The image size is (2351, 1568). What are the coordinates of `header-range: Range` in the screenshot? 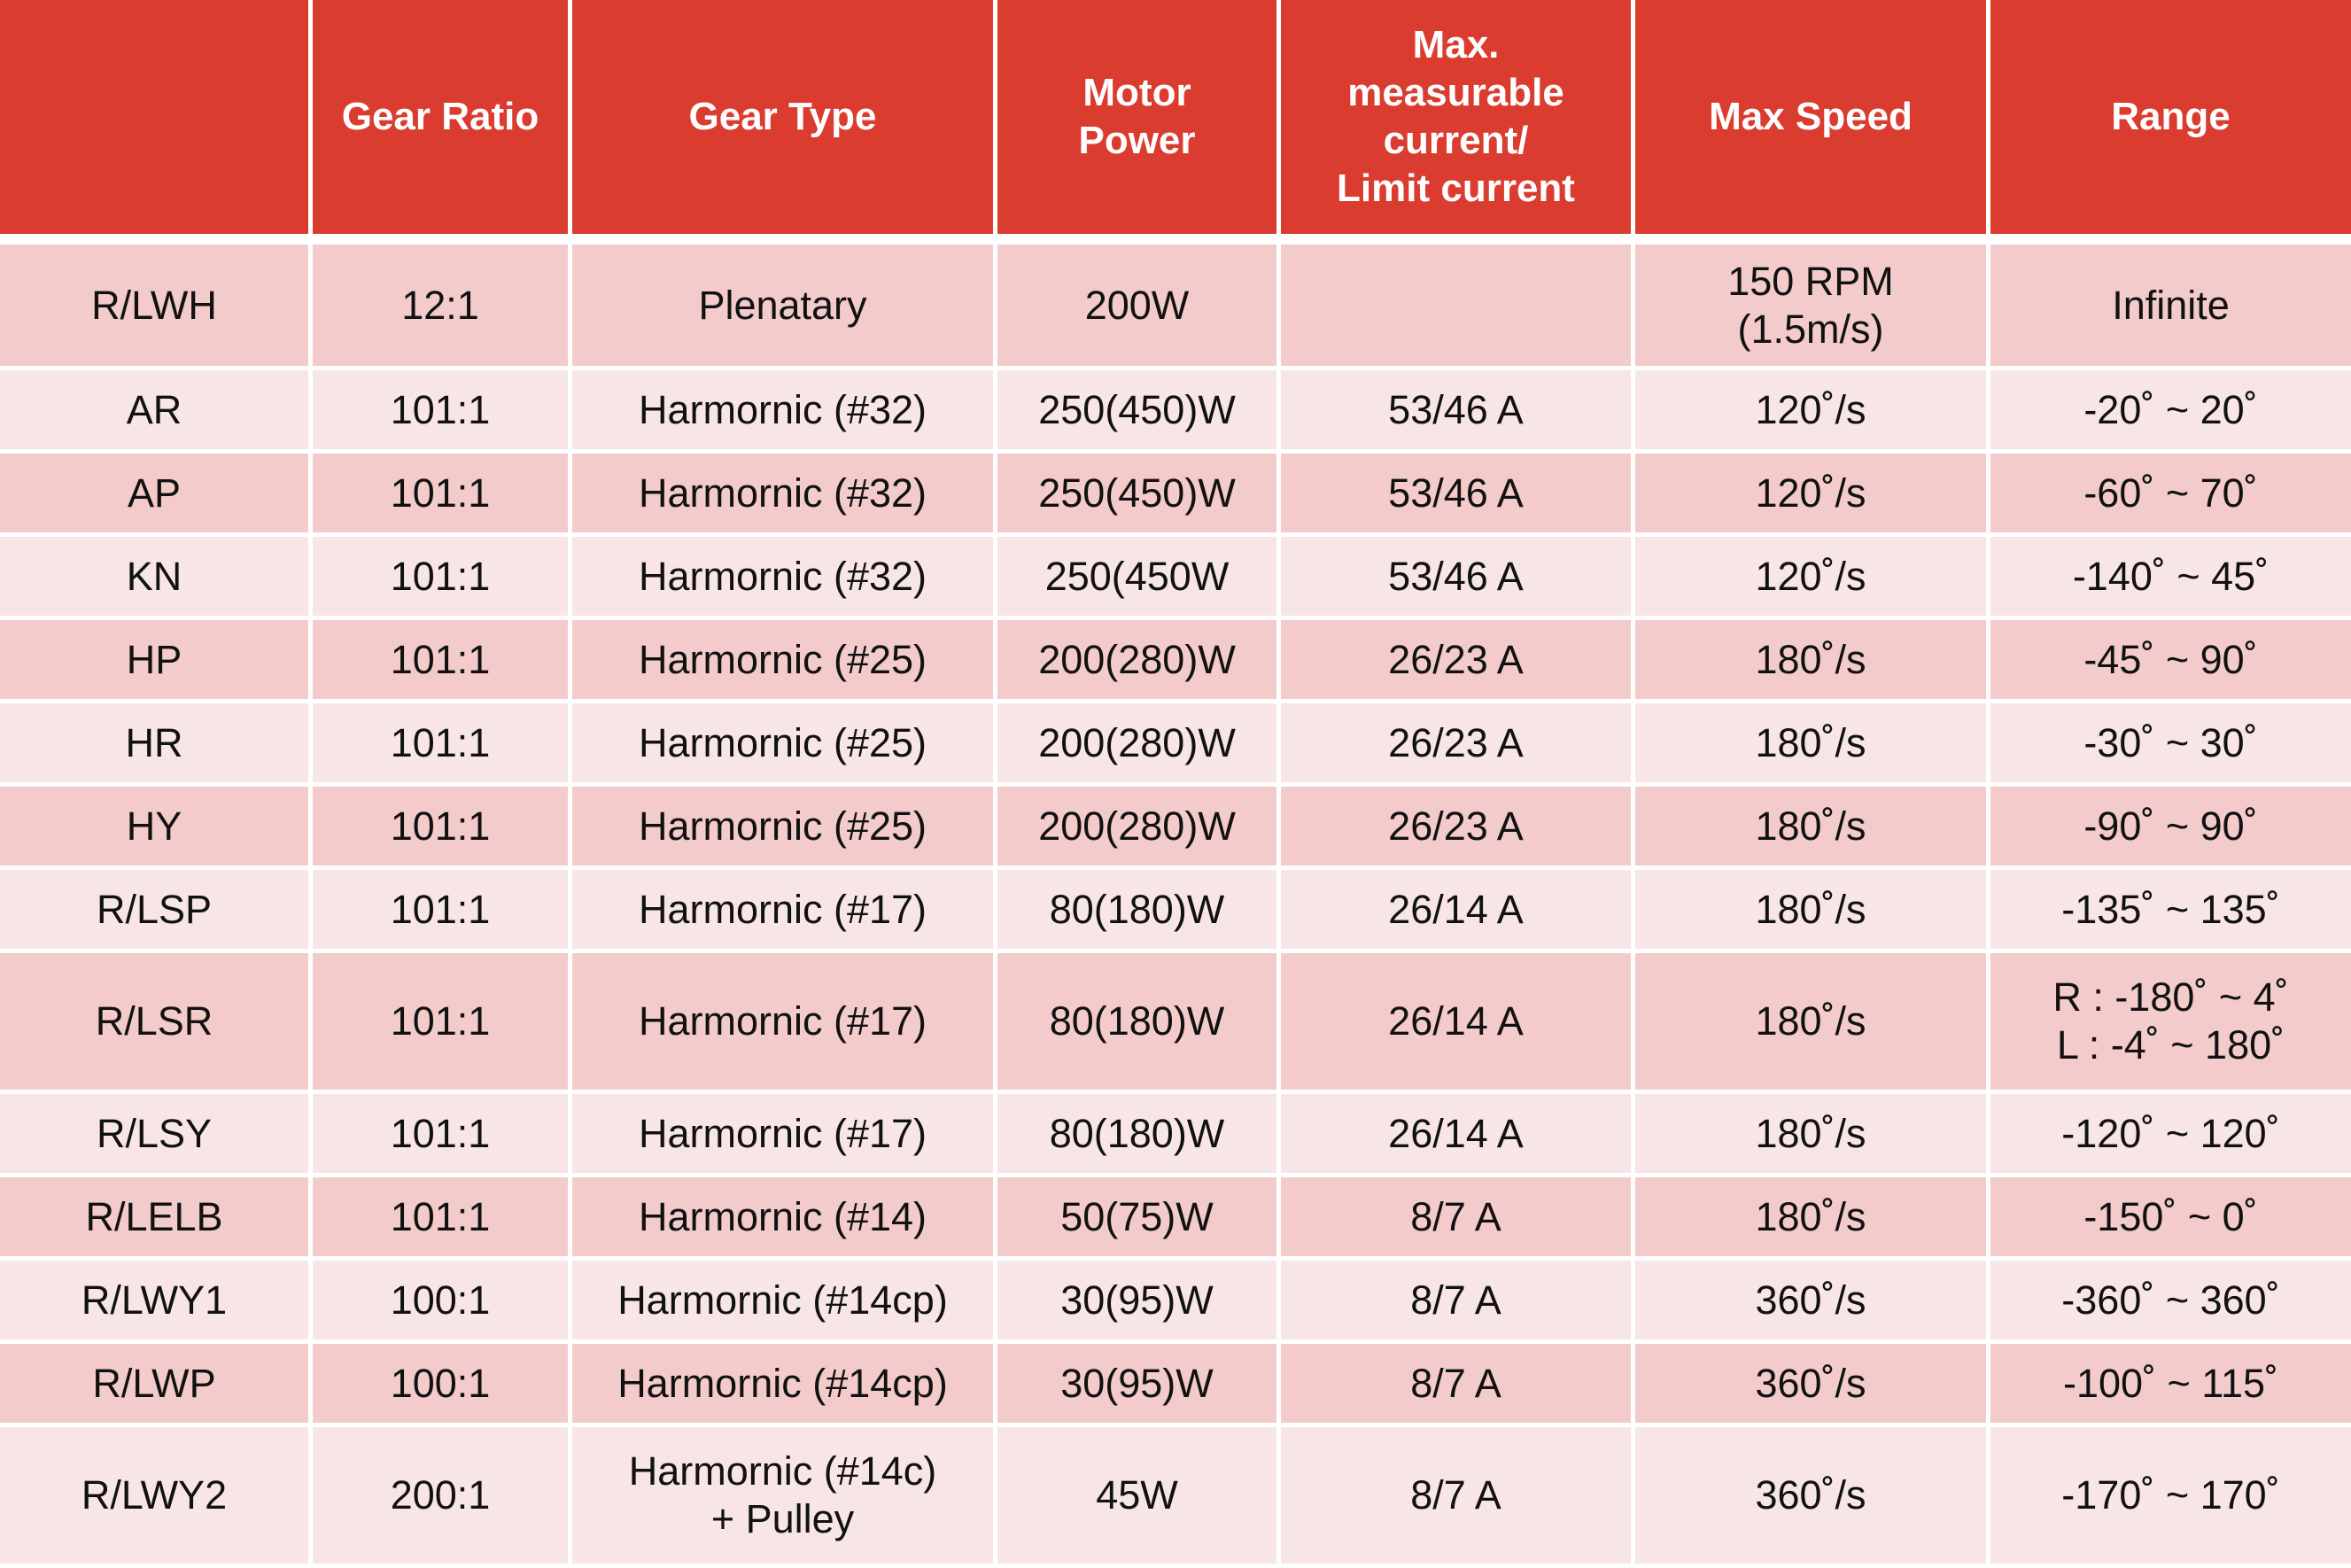 It's located at (2170, 122).